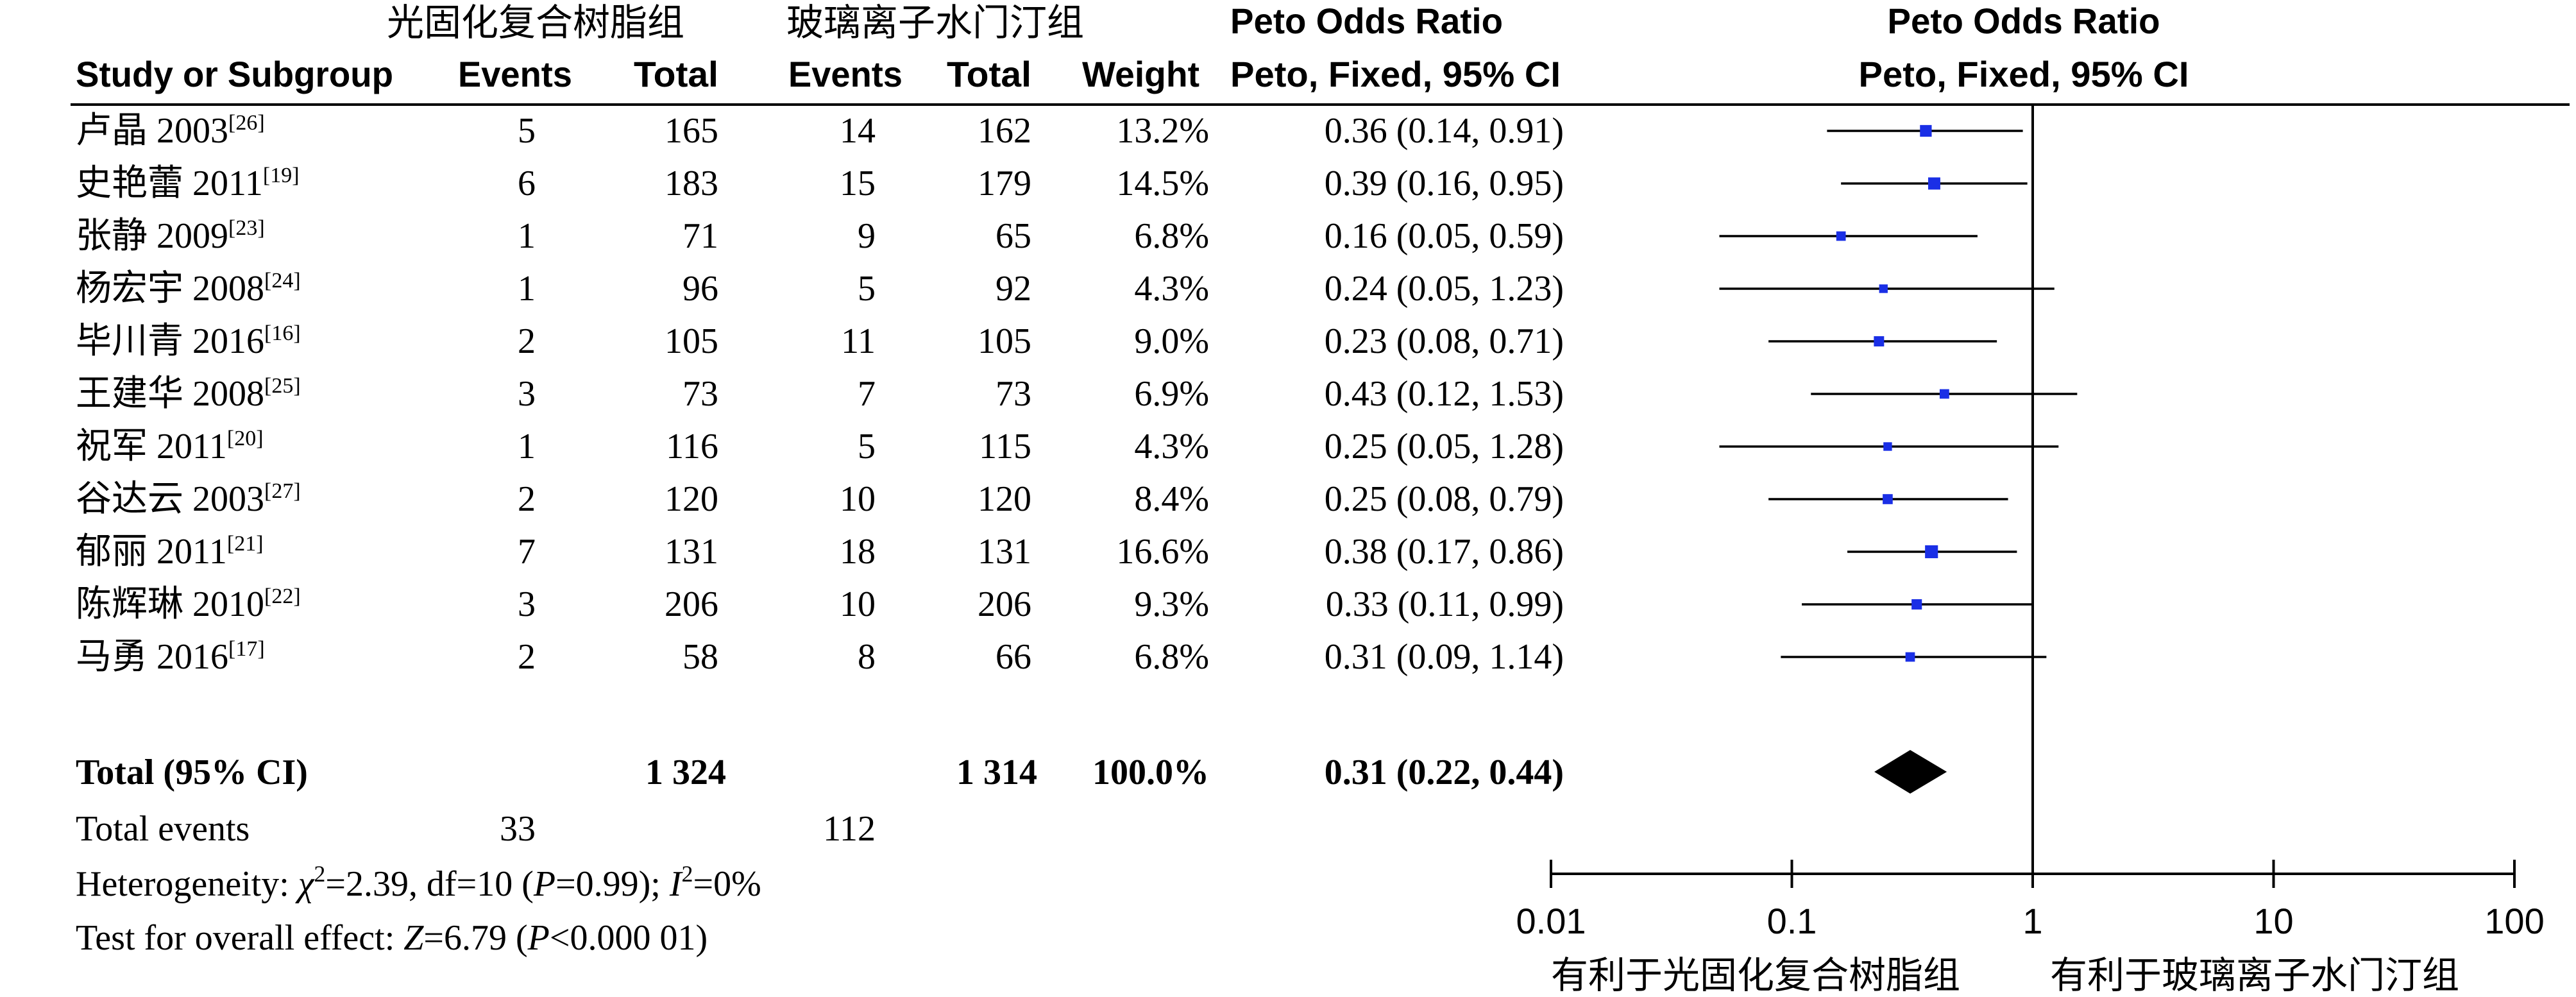  Describe the element at coordinates (691, 604) in the screenshot. I see `study-total1: 206` at that location.